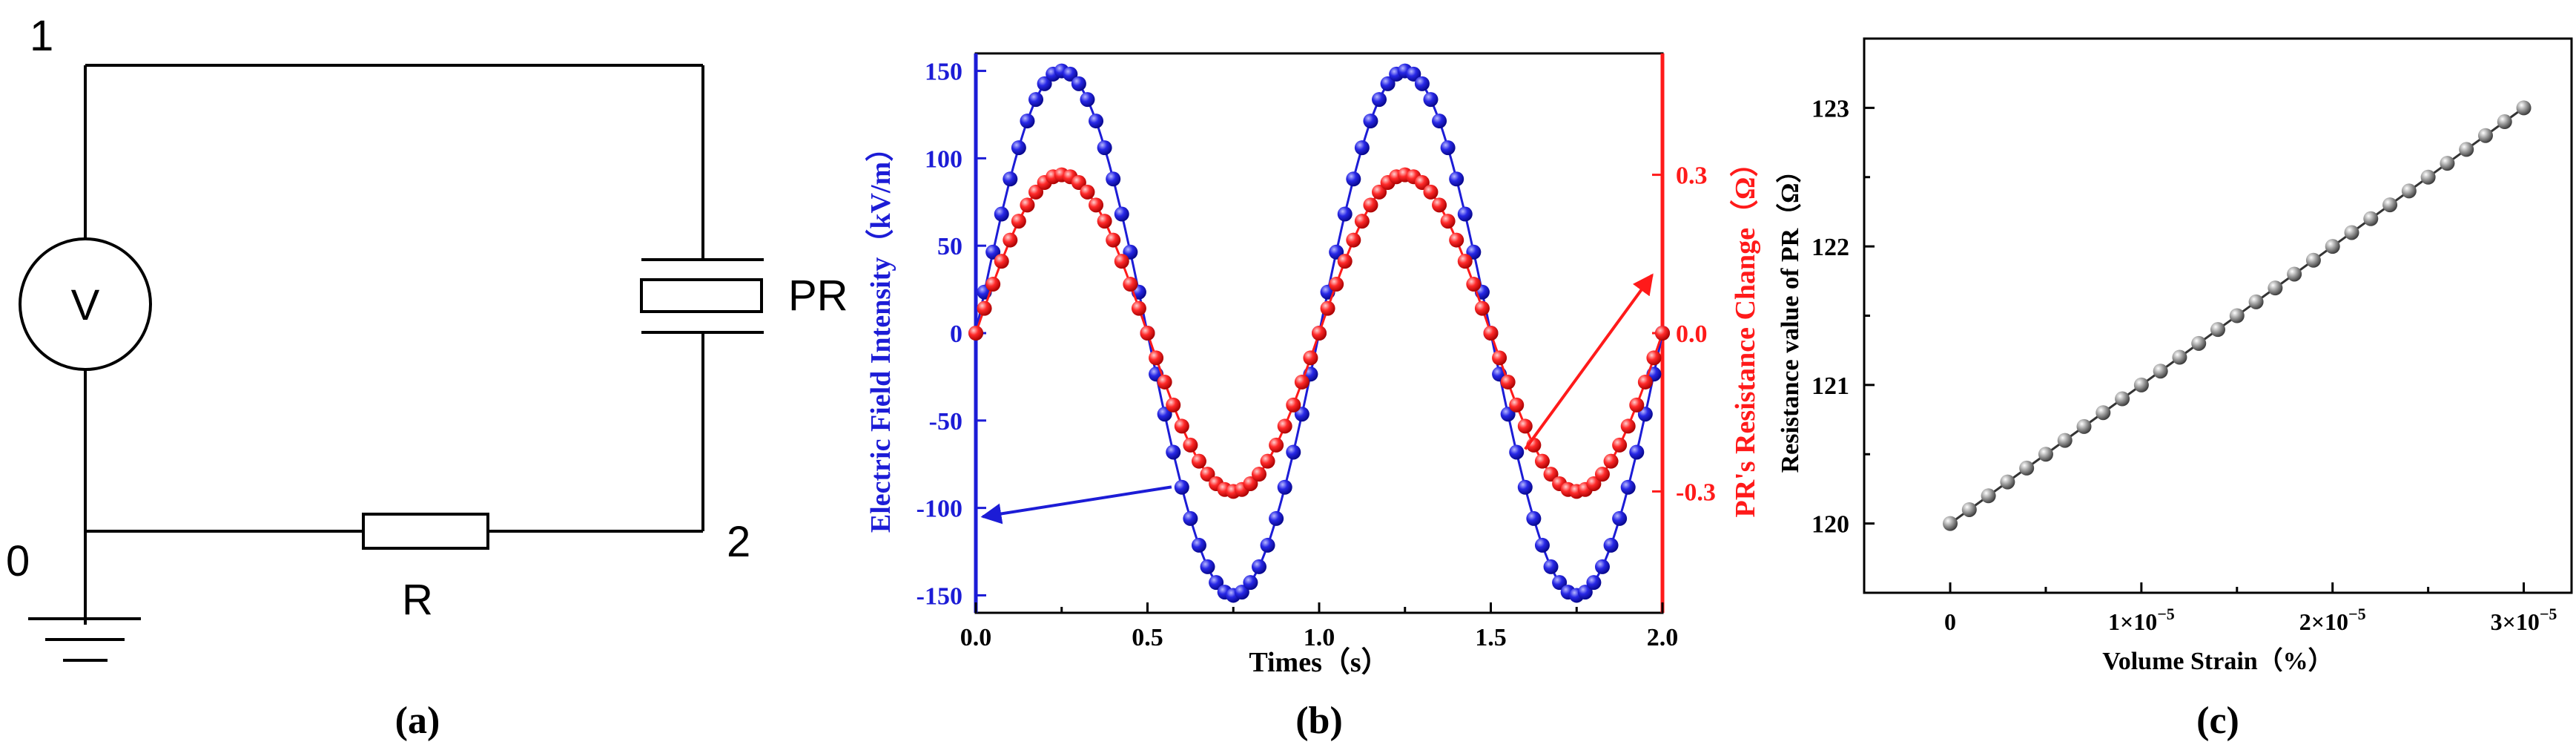 The image size is (2576, 756). What do you see at coordinates (417, 721) in the screenshot?
I see `caption-a: (a)` at bounding box center [417, 721].